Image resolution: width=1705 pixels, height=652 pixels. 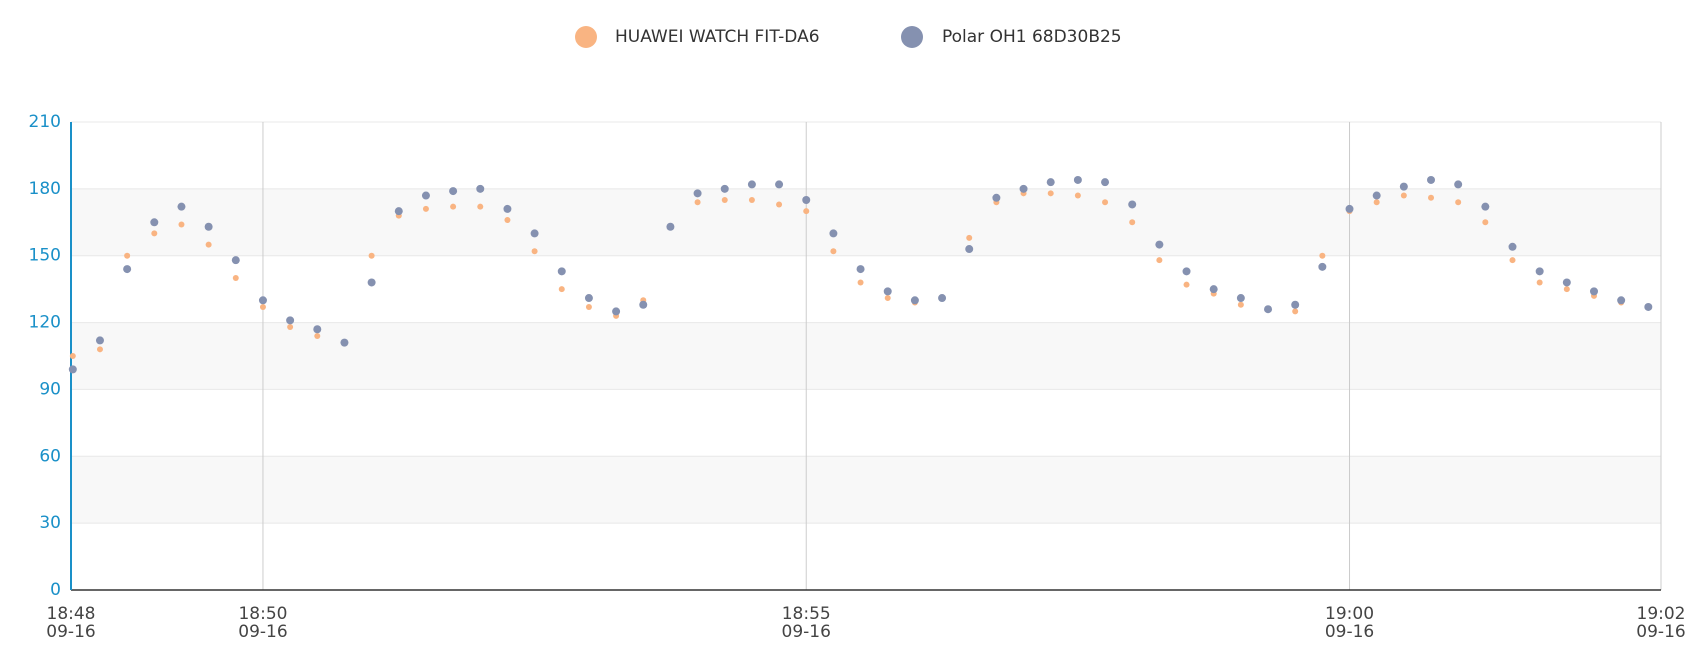 What do you see at coordinates (806, 614) in the screenshot?
I see `x-tick-label: 18:55` at bounding box center [806, 614].